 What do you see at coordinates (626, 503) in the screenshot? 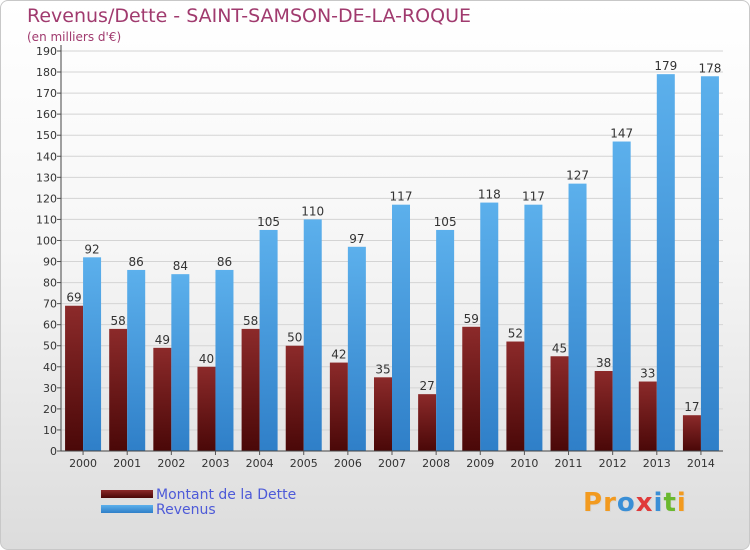
I see `logo-letter: o` at bounding box center [626, 503].